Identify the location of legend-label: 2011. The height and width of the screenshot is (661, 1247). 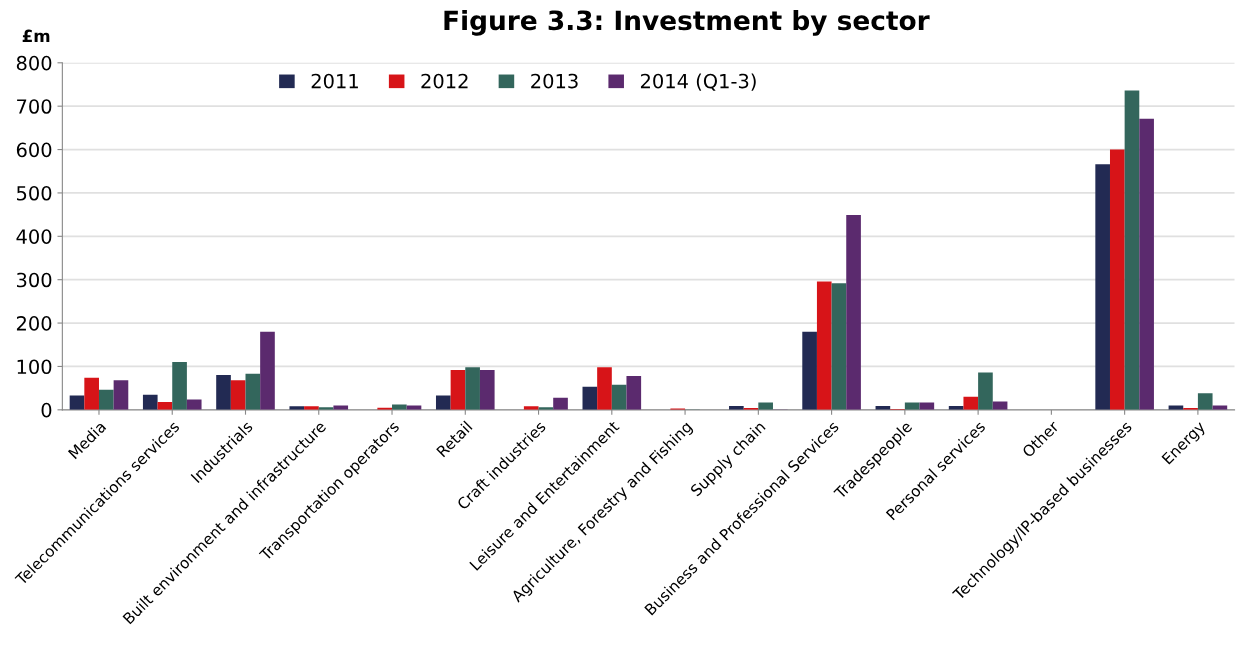
(334, 81).